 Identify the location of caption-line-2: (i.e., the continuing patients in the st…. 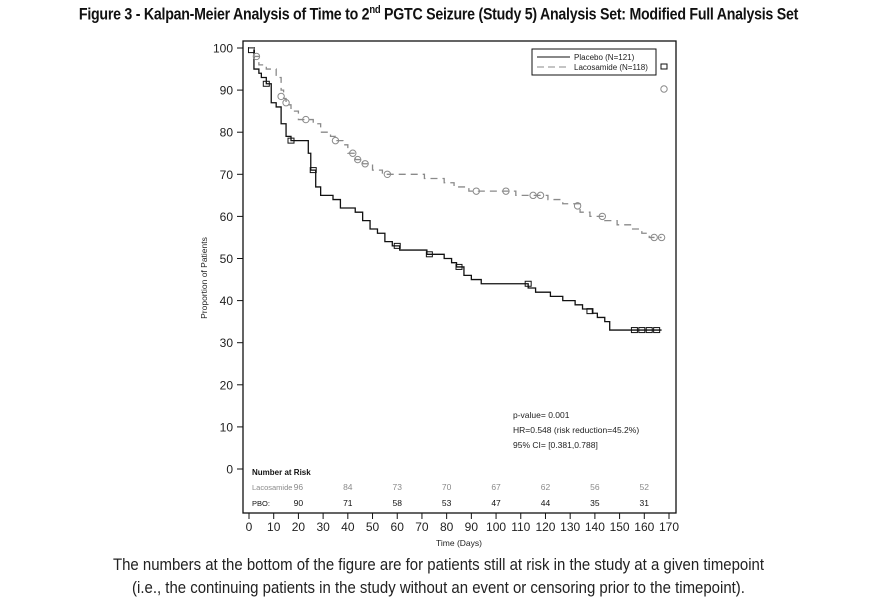
(438, 587).